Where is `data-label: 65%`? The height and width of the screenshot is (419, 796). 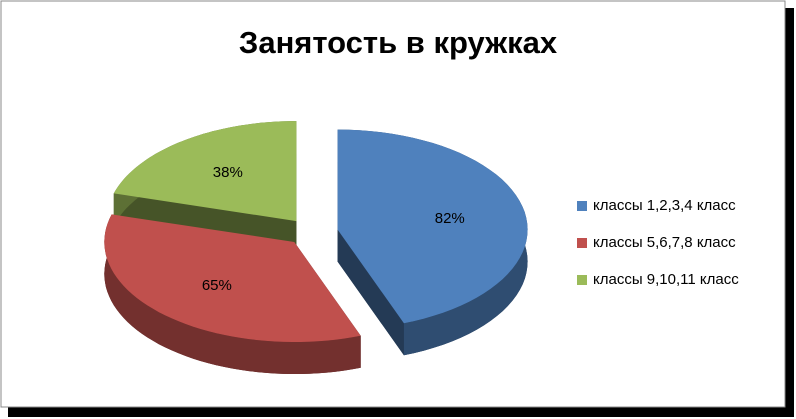
data-label: 65% is located at coordinates (217, 285).